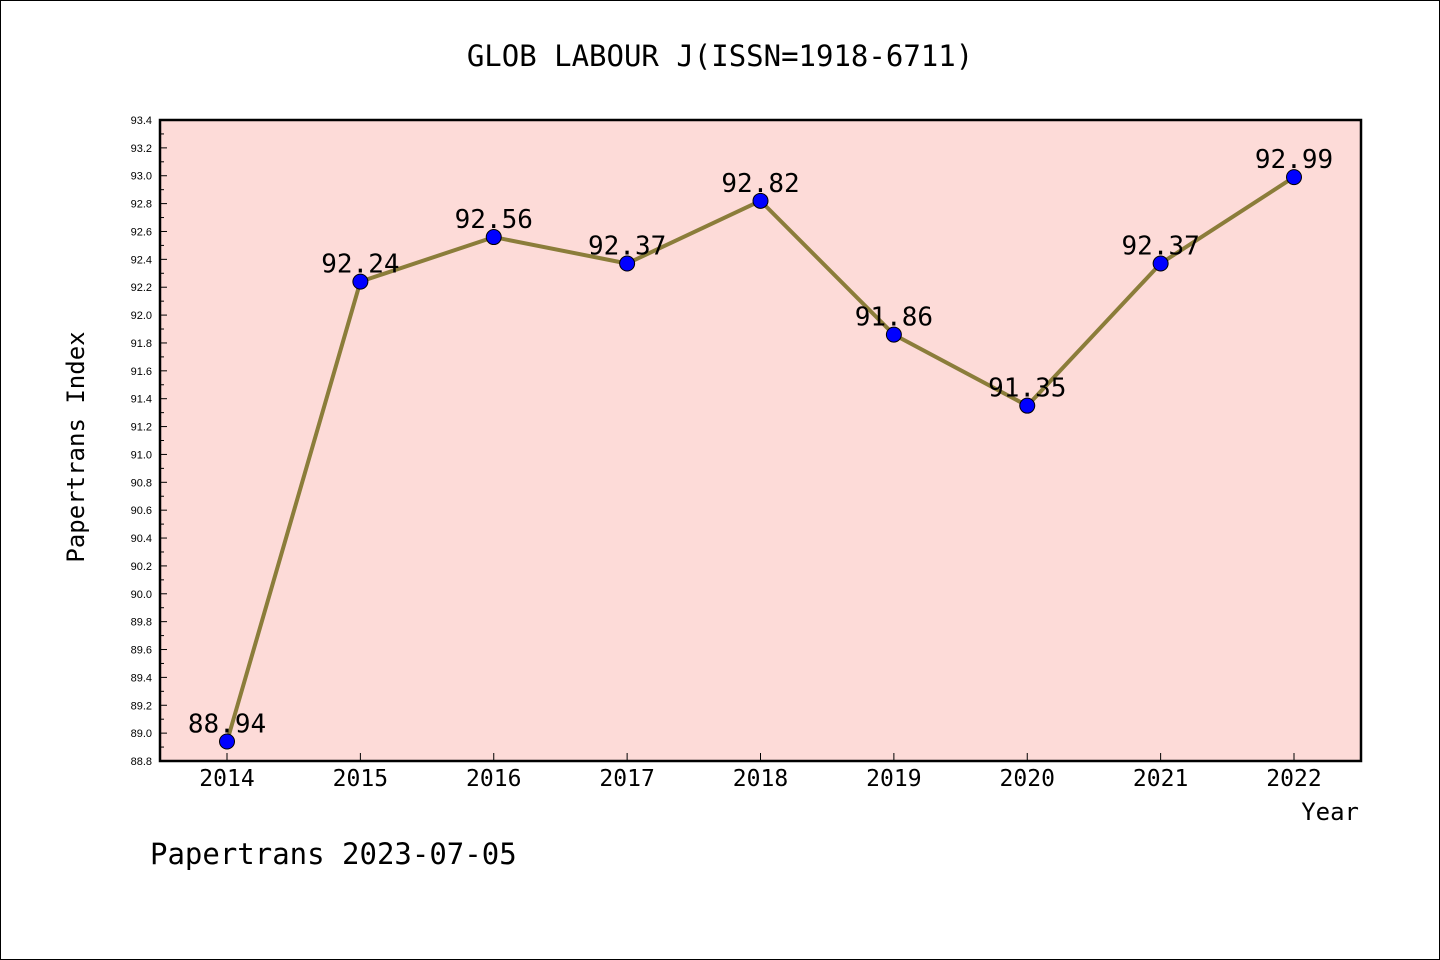 Image resolution: width=1440 pixels, height=960 pixels. Describe the element at coordinates (141, 483) in the screenshot. I see `y-tick-label: 90.8` at that location.